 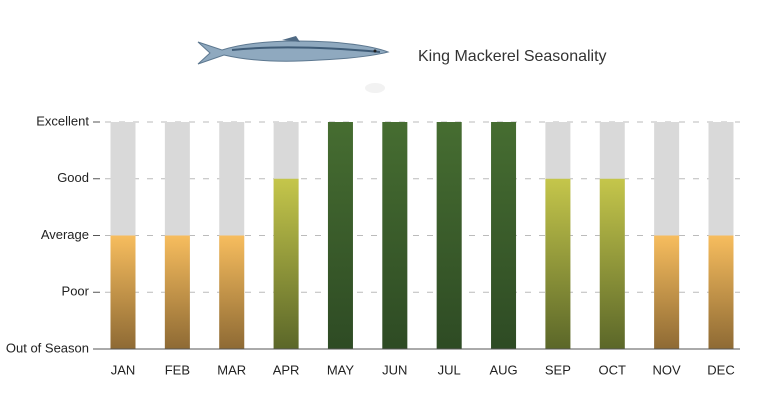 What do you see at coordinates (512, 56) in the screenshot?
I see `chart-title: King Mackerel Seasonality` at bounding box center [512, 56].